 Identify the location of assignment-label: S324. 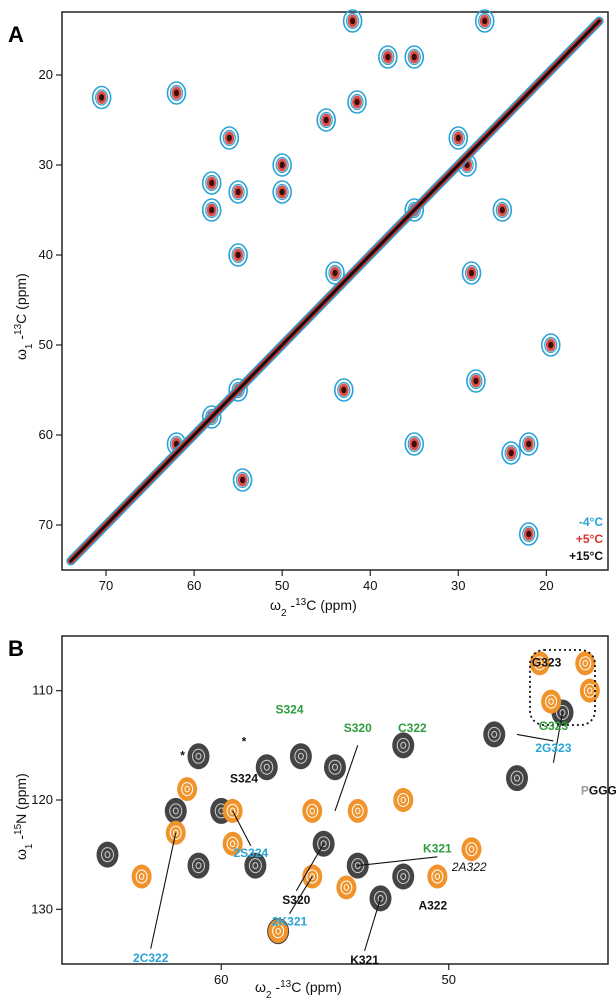
(244, 779).